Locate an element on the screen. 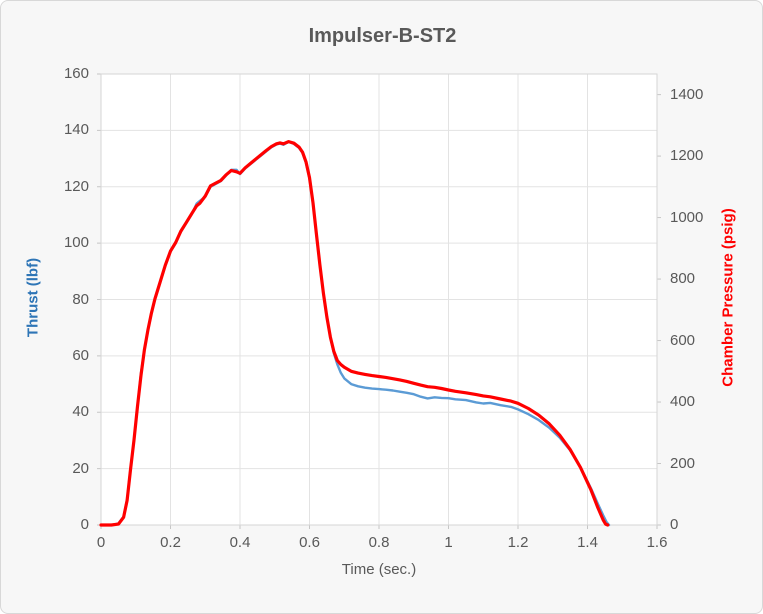  x-axis-title: Time (sec.) is located at coordinates (379, 569).